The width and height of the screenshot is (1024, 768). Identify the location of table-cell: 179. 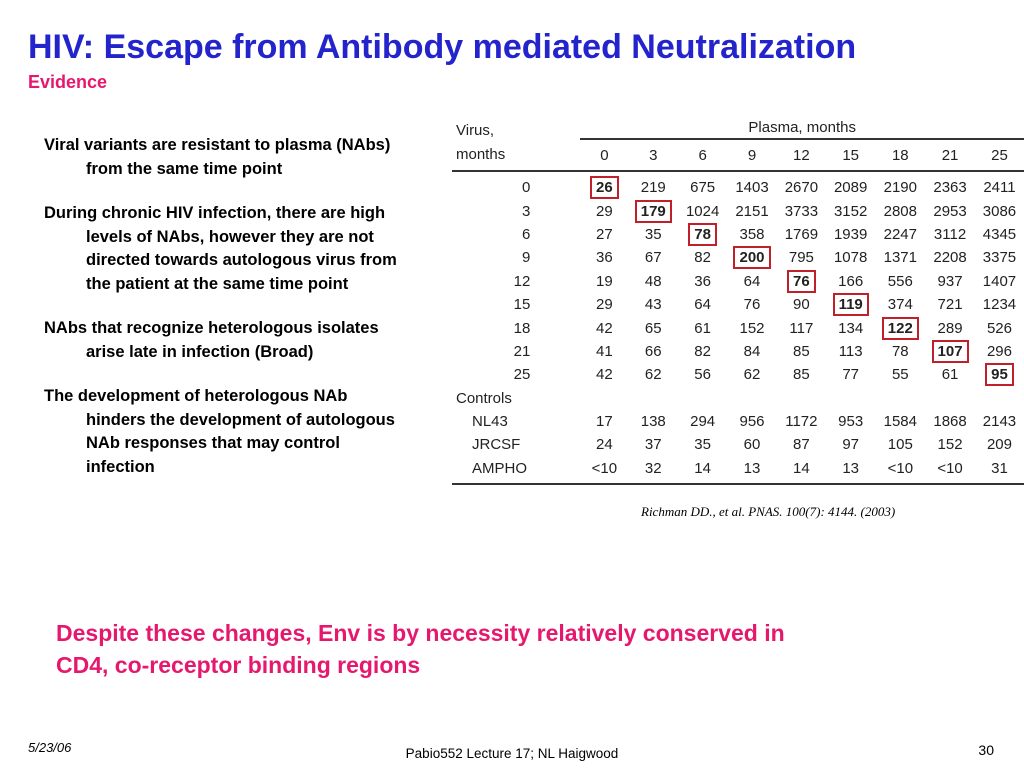
(653, 211).